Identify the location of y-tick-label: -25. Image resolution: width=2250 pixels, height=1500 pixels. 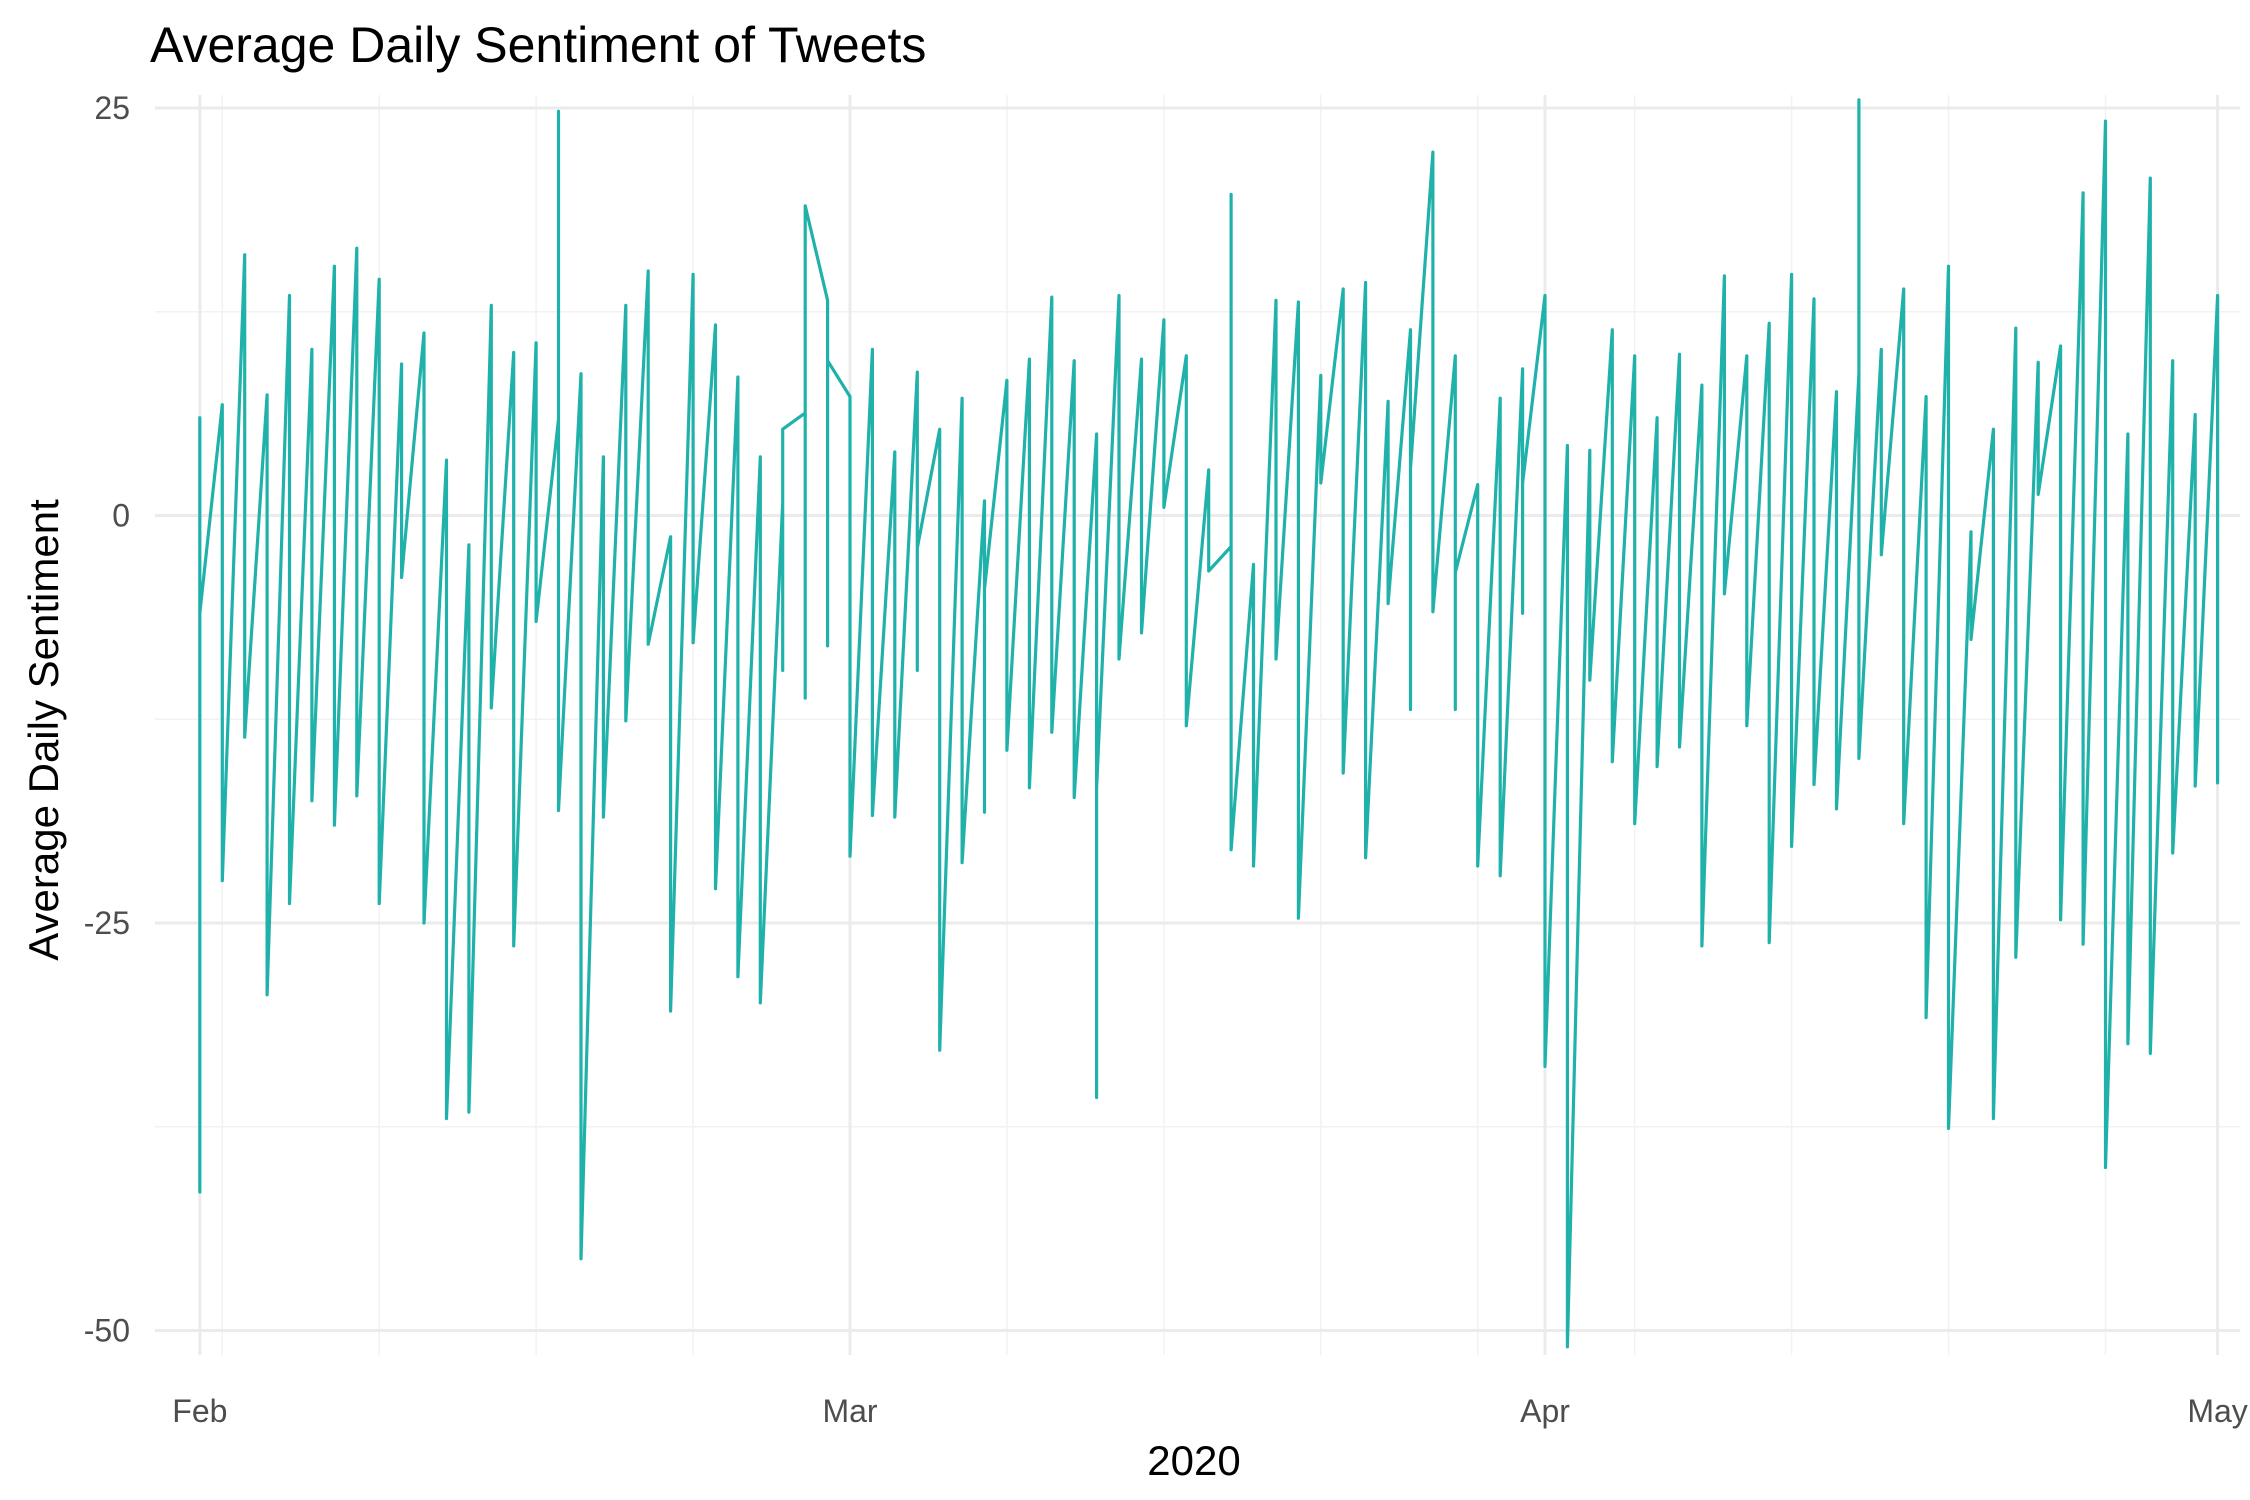
(107, 923).